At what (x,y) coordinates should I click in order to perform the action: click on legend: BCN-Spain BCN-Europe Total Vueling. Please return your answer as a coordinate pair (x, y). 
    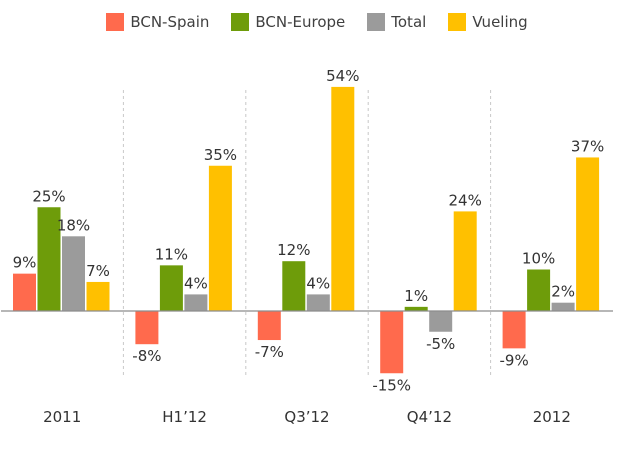
    Looking at the image, I should click on (317, 22).